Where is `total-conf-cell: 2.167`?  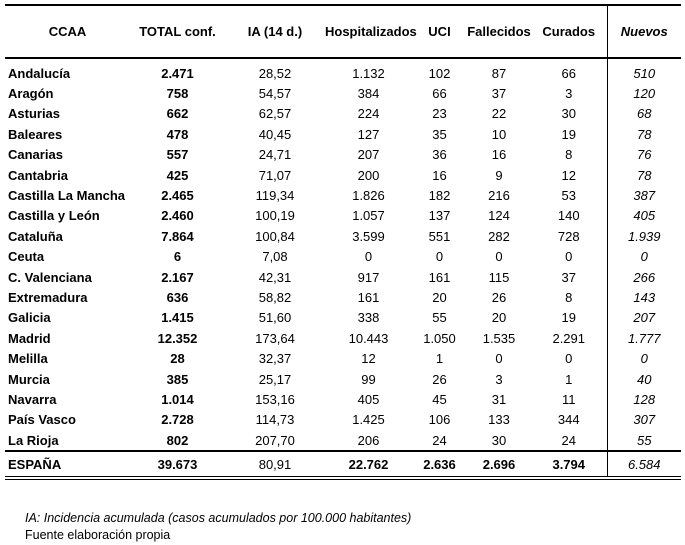 total-conf-cell: 2.167 is located at coordinates (177, 277).